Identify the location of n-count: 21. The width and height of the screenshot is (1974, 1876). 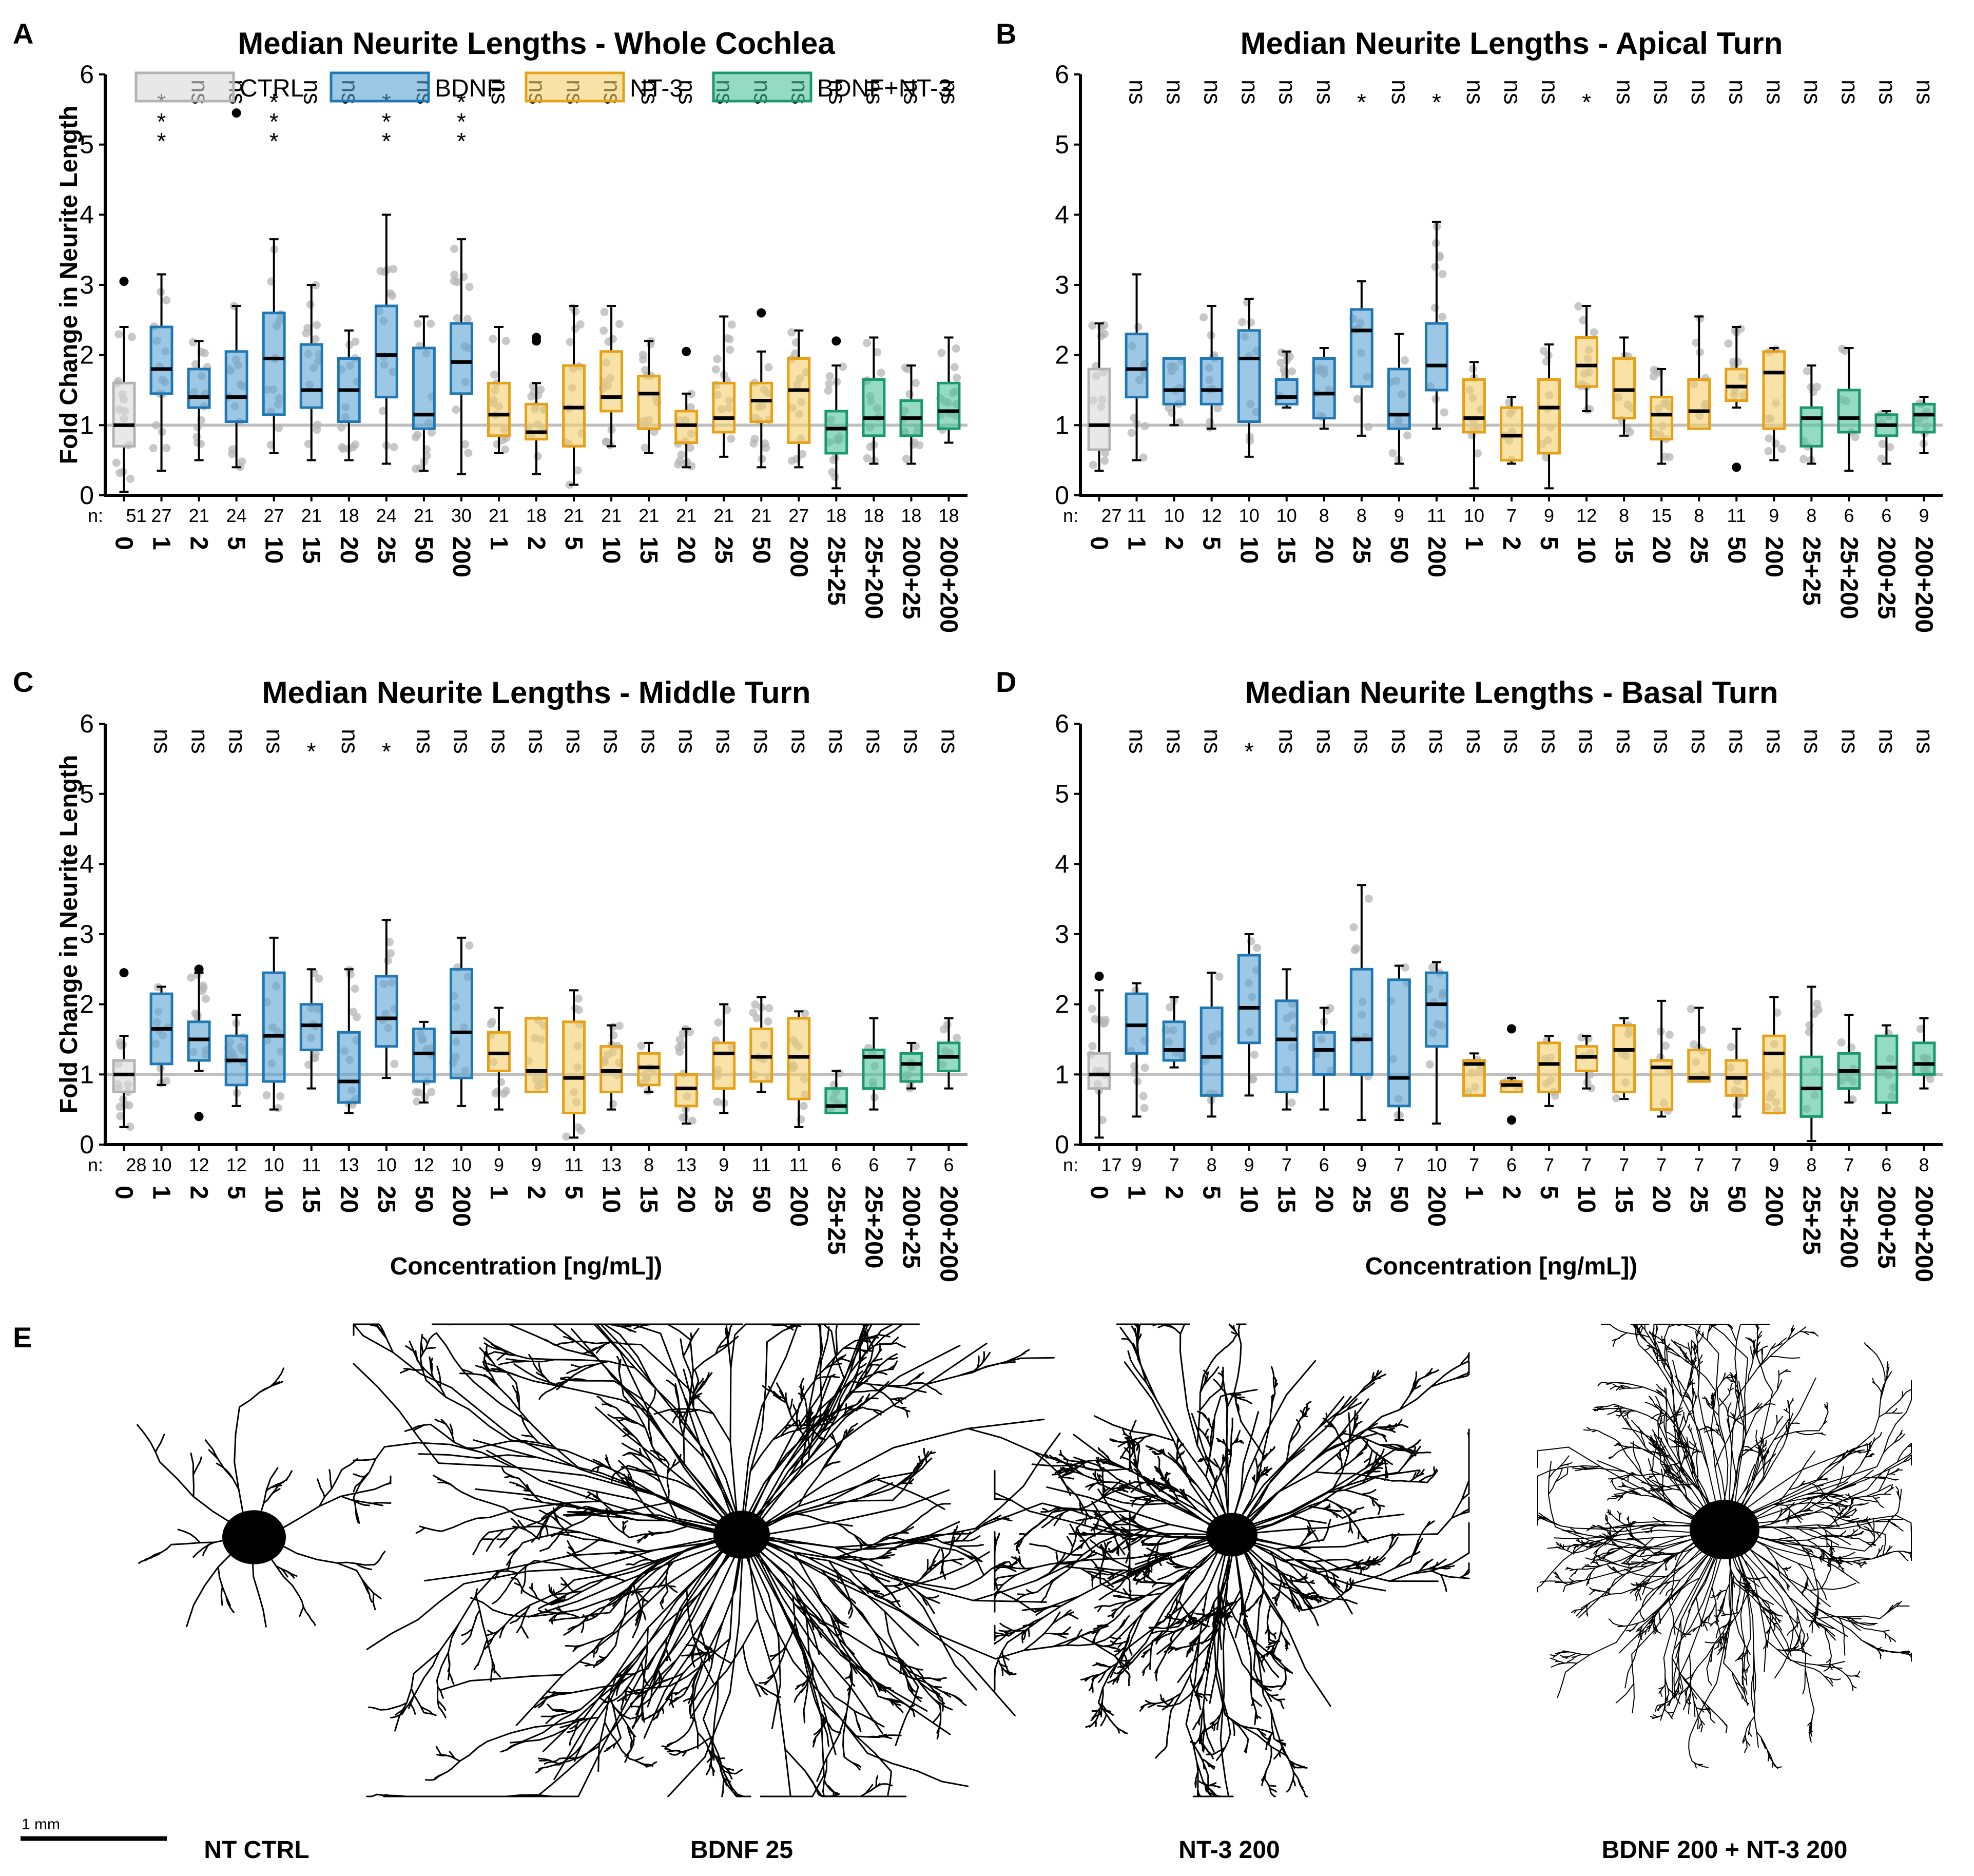
(611, 515).